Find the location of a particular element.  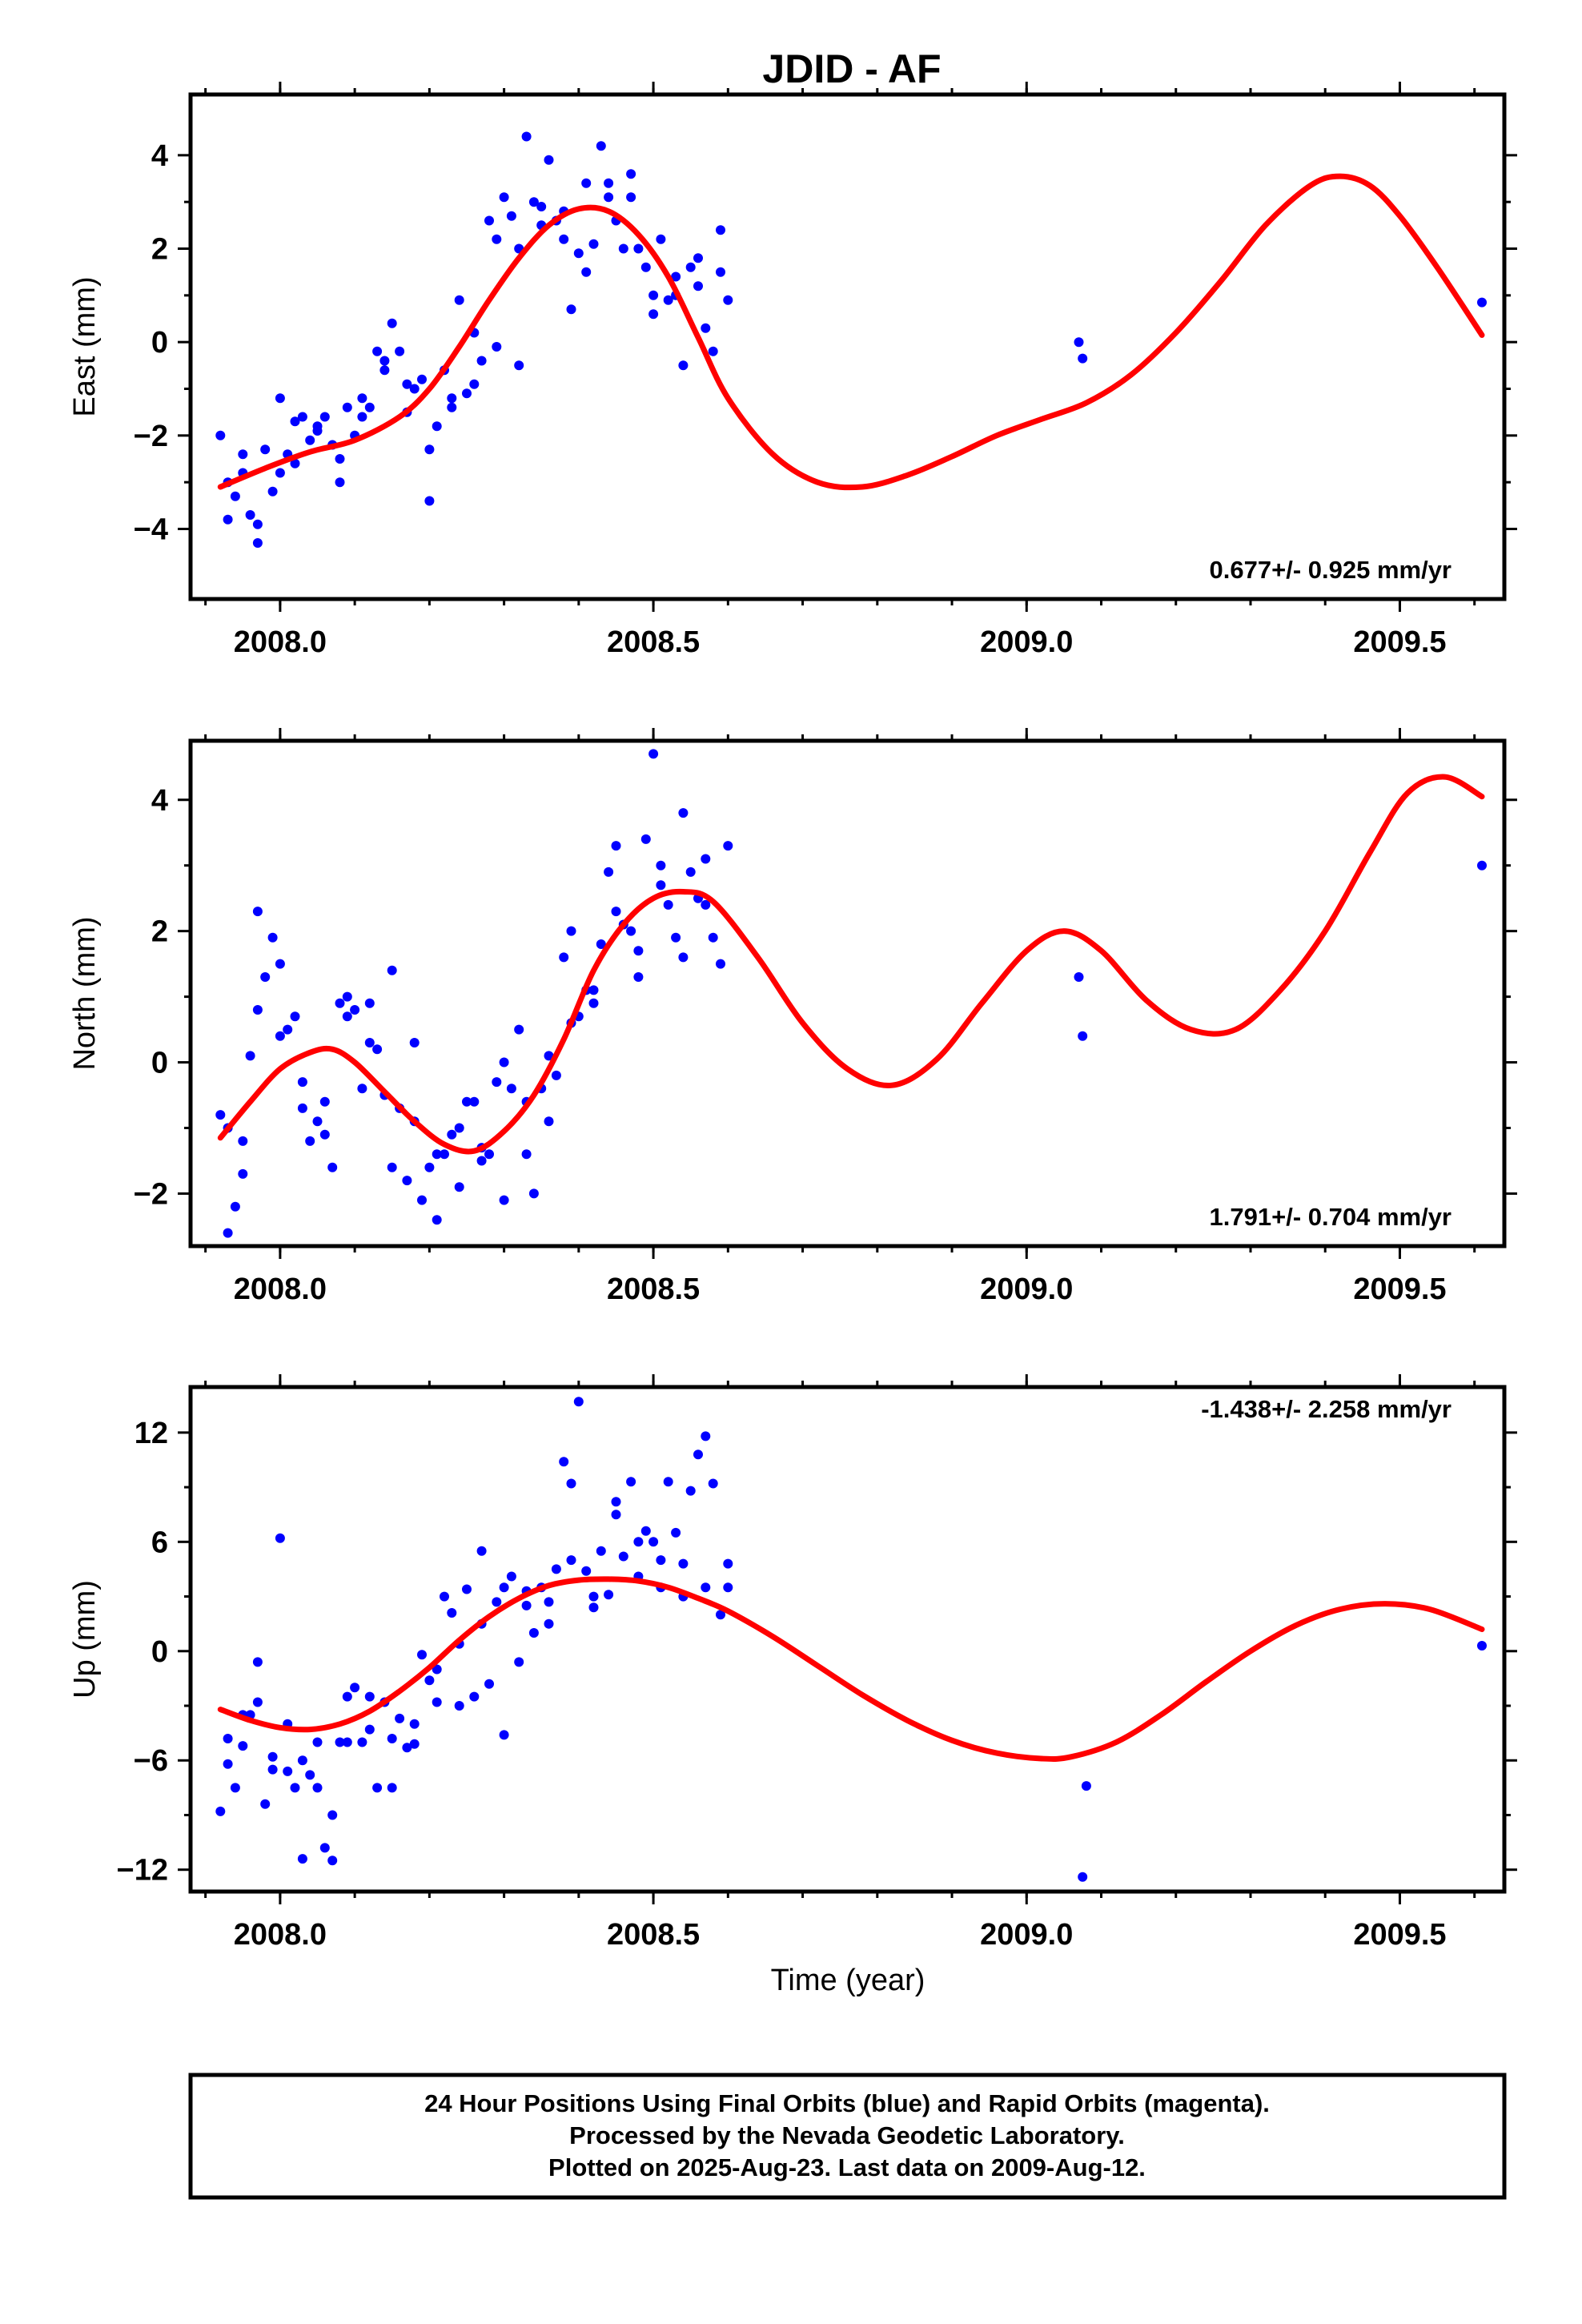

east-fit-curve is located at coordinates (851, 332).